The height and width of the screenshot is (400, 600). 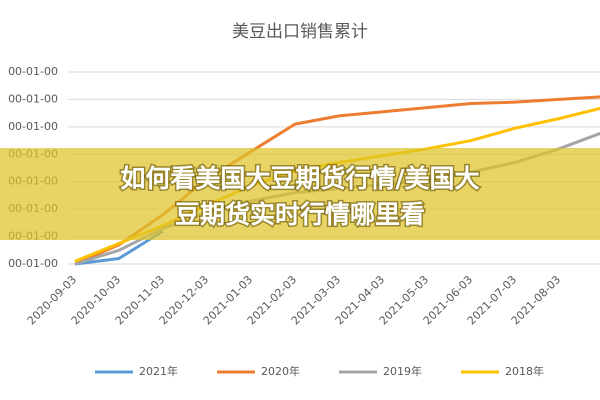 What do you see at coordinates (158, 371) in the screenshot?
I see `legend-label: 2021年` at bounding box center [158, 371].